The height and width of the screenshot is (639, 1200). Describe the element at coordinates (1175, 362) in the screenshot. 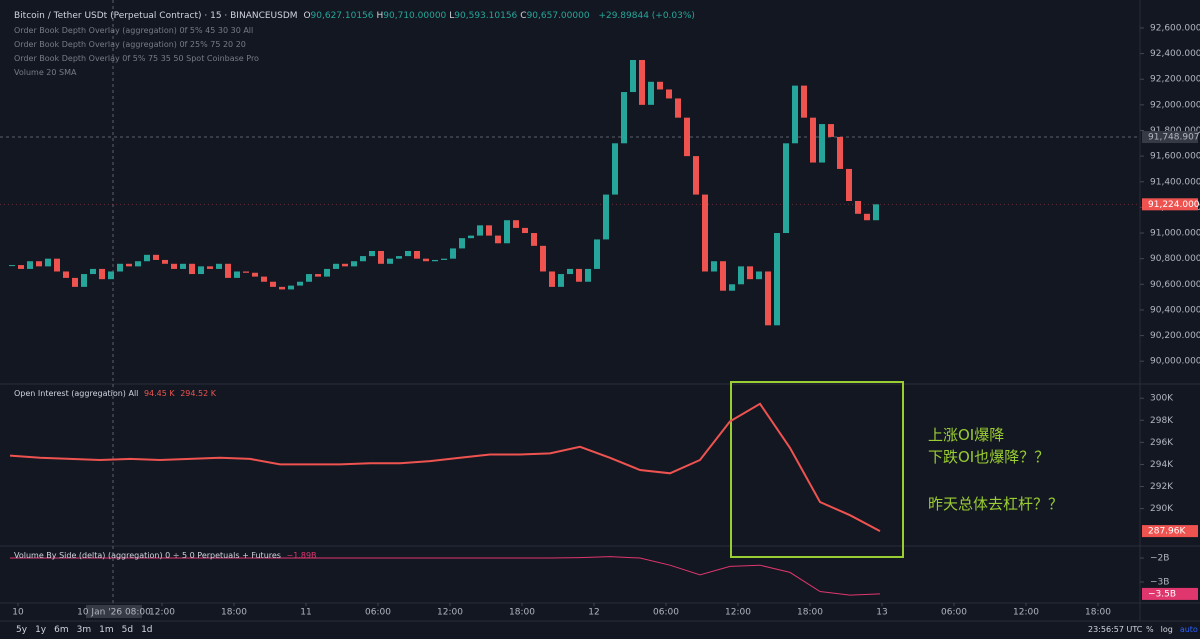

I see `y-tick-label: 90,000.00000` at that location.